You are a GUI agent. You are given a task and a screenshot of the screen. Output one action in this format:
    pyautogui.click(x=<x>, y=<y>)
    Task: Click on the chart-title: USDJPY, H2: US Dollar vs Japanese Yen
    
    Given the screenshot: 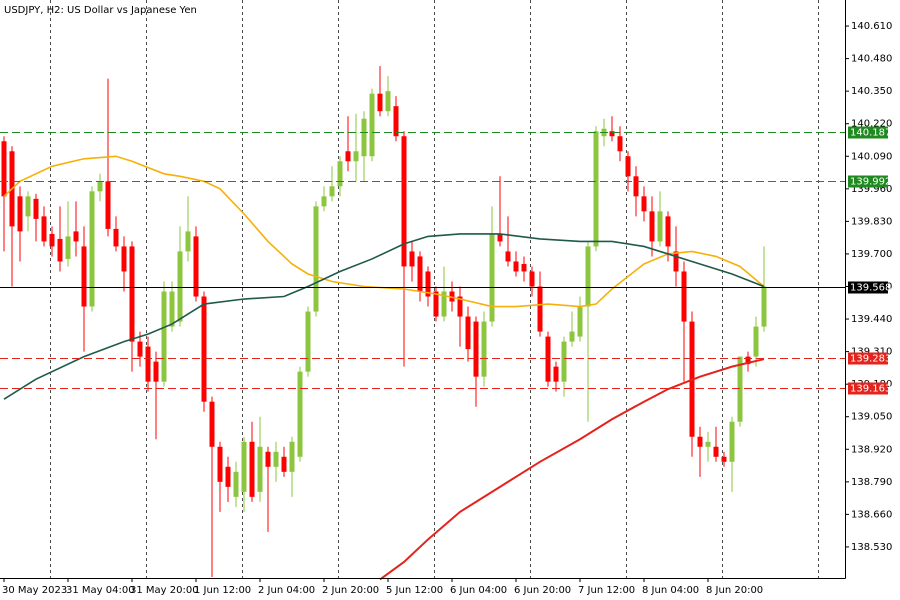 What is the action you would take?
    pyautogui.click(x=100, y=10)
    